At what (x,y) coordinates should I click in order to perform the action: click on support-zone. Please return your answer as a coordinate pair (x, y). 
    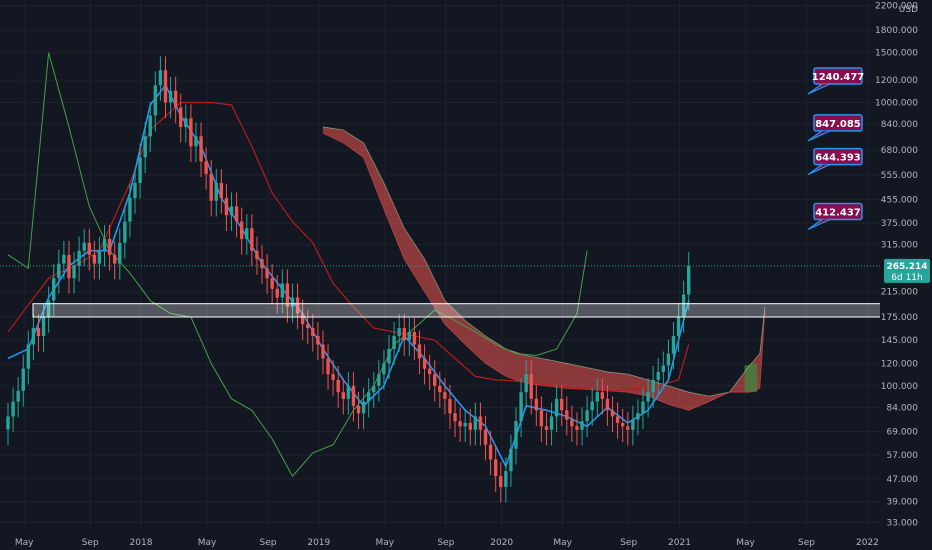
    Looking at the image, I should click on (461, 310).